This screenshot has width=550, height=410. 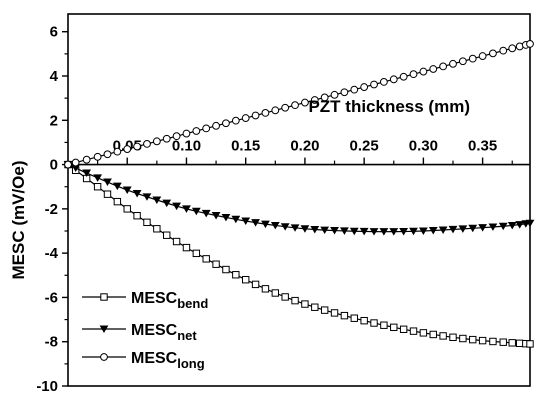 I want to click on y-tick-label: 4, so click(x=54, y=76).